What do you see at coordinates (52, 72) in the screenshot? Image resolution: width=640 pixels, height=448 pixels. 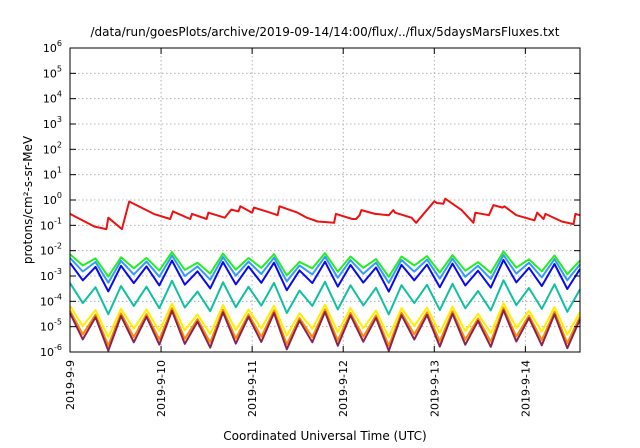 I see `y-tick-label: 10⁵` at bounding box center [52, 72].